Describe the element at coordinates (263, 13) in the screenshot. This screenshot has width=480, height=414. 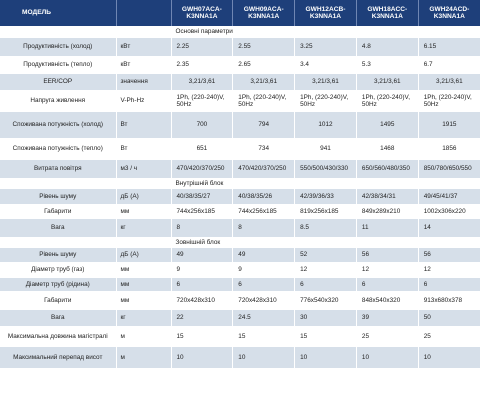
I see `model-name: GWH09ACA-K3NNA1A` at that location.